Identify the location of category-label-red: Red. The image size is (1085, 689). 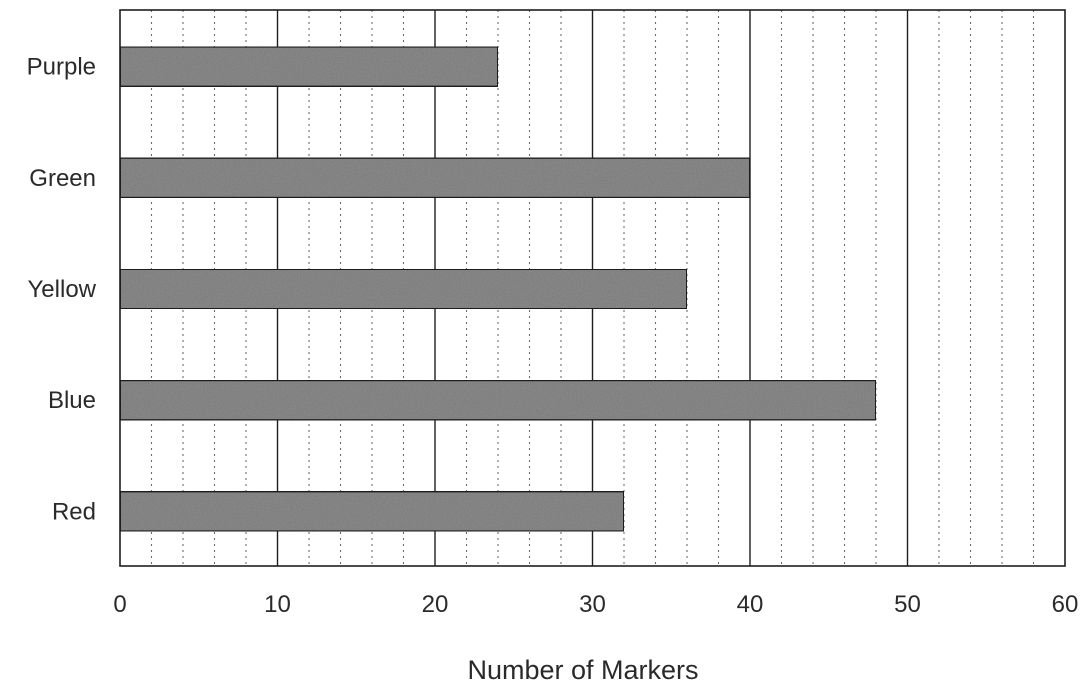
(74, 511).